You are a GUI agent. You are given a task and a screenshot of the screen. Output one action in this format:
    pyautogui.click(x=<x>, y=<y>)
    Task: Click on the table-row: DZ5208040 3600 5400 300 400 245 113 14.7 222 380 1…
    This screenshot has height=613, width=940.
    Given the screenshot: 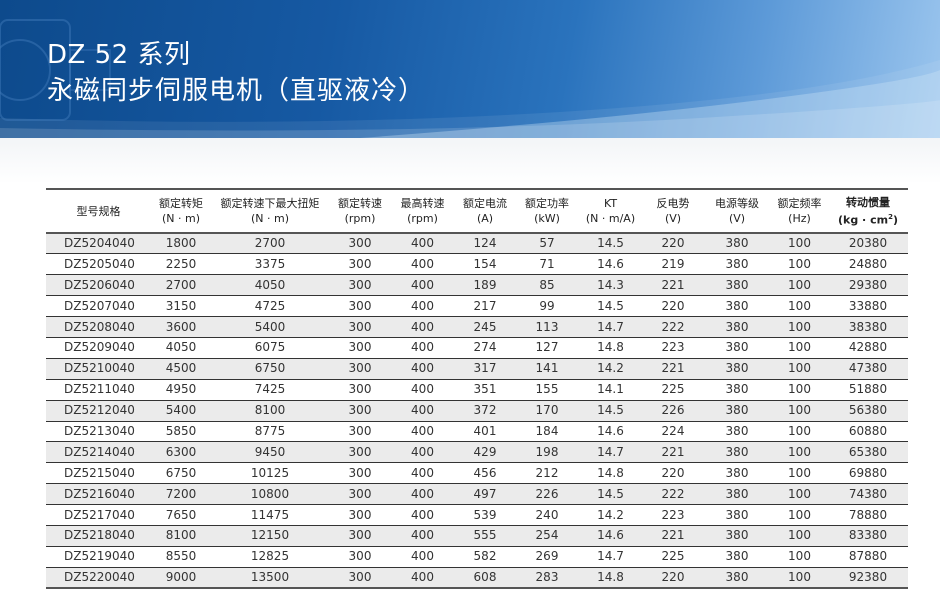 What is the action you would take?
    pyautogui.click(x=477, y=327)
    